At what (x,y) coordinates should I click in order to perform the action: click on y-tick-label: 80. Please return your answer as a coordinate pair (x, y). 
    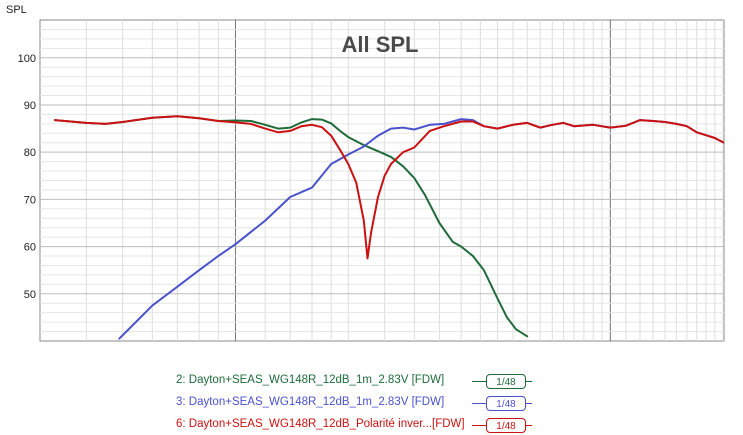
    Looking at the image, I should click on (30, 153).